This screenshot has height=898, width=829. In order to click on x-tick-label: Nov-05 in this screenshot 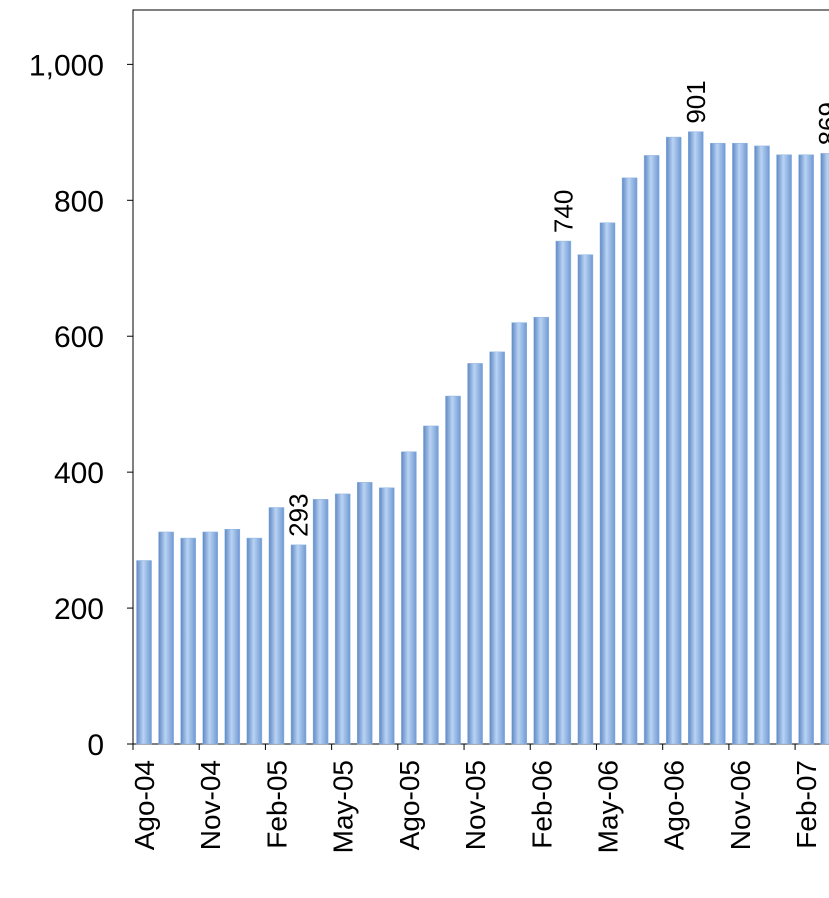, I will do `click(475, 805)`.